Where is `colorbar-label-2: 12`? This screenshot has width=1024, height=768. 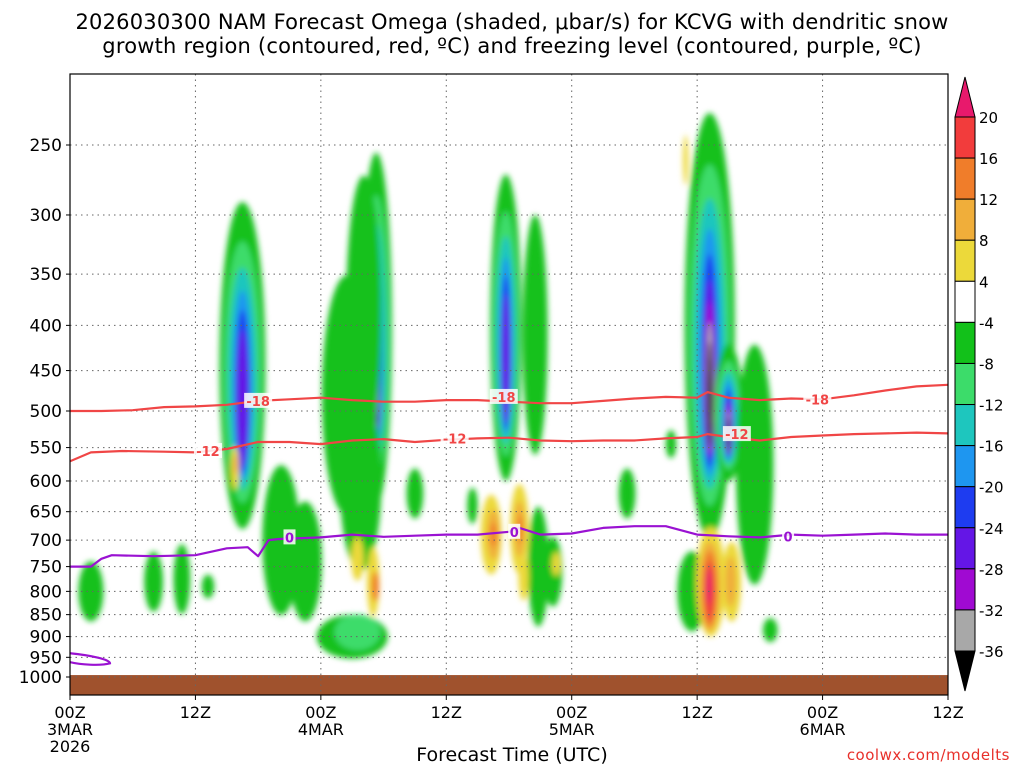 colorbar-label-2: 12 is located at coordinates (988, 200).